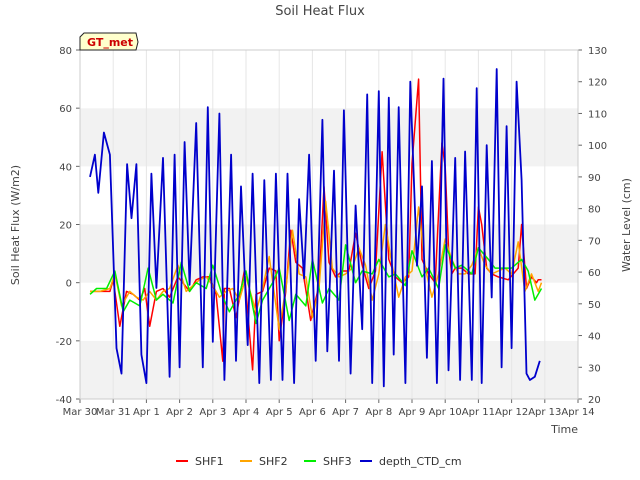 This screenshot has width=640, height=480. Describe the element at coordinates (594, 305) in the screenshot. I see `y2-tick-label: 50` at that location.